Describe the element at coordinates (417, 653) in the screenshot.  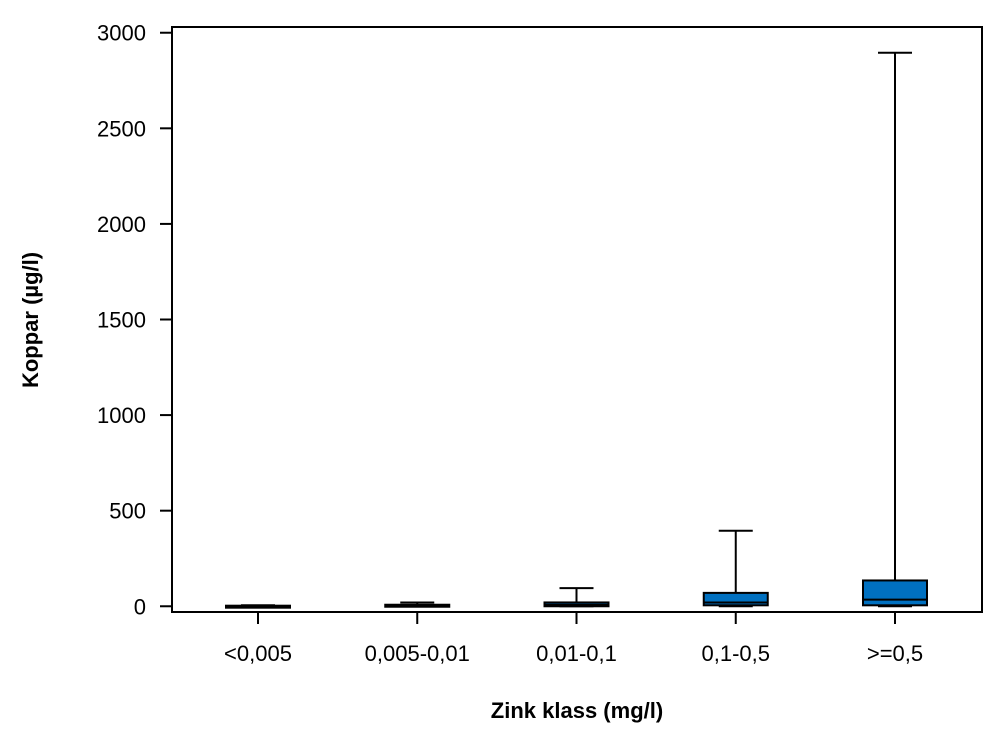
I see `x-tick-label: 0,005-0,01` at that location.